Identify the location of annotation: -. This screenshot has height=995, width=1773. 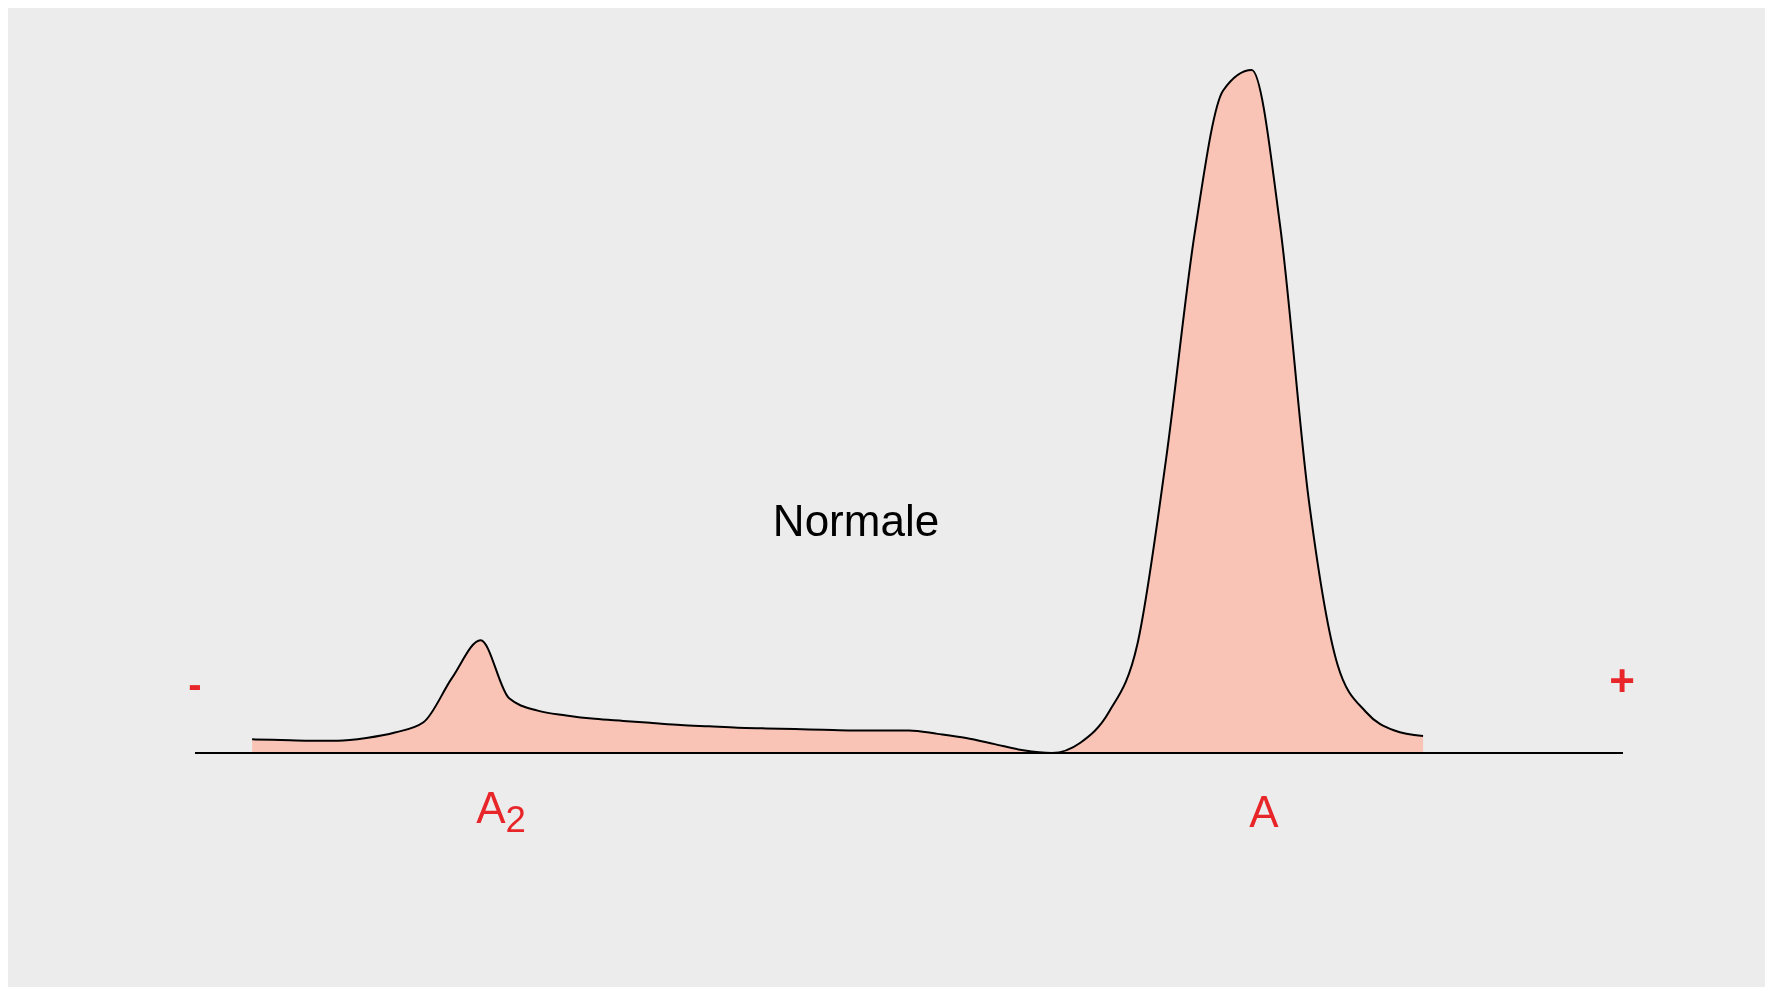
(195, 684).